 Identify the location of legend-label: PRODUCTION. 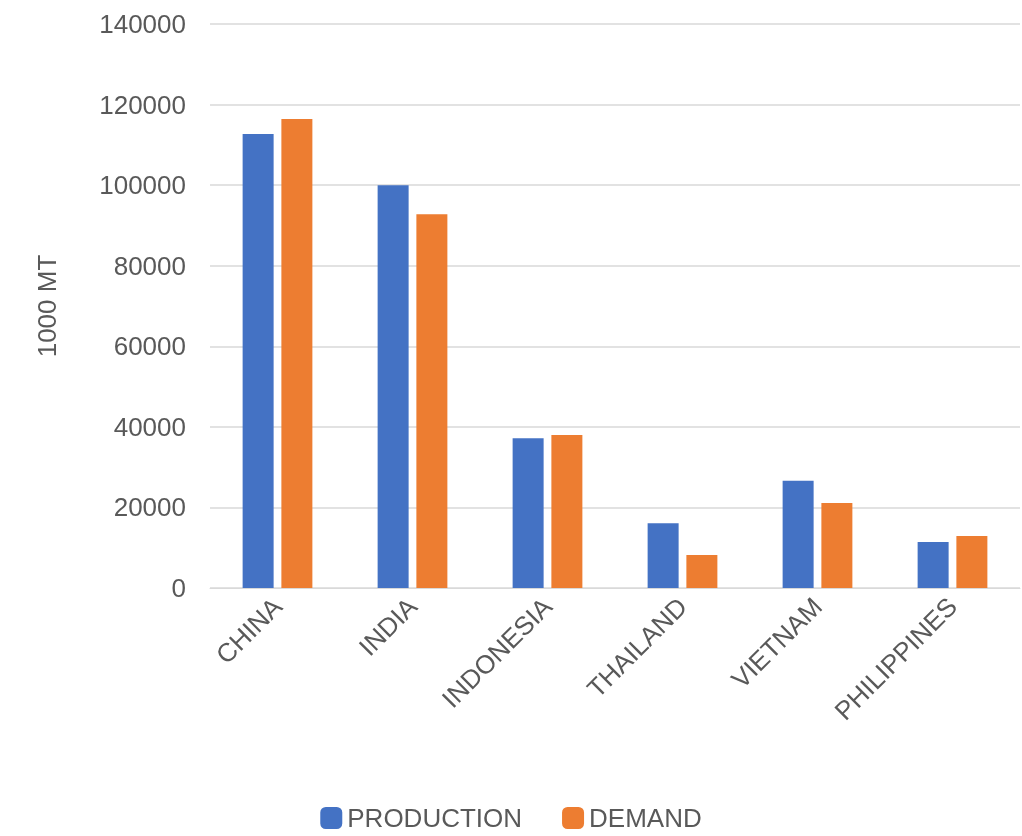
(435, 818).